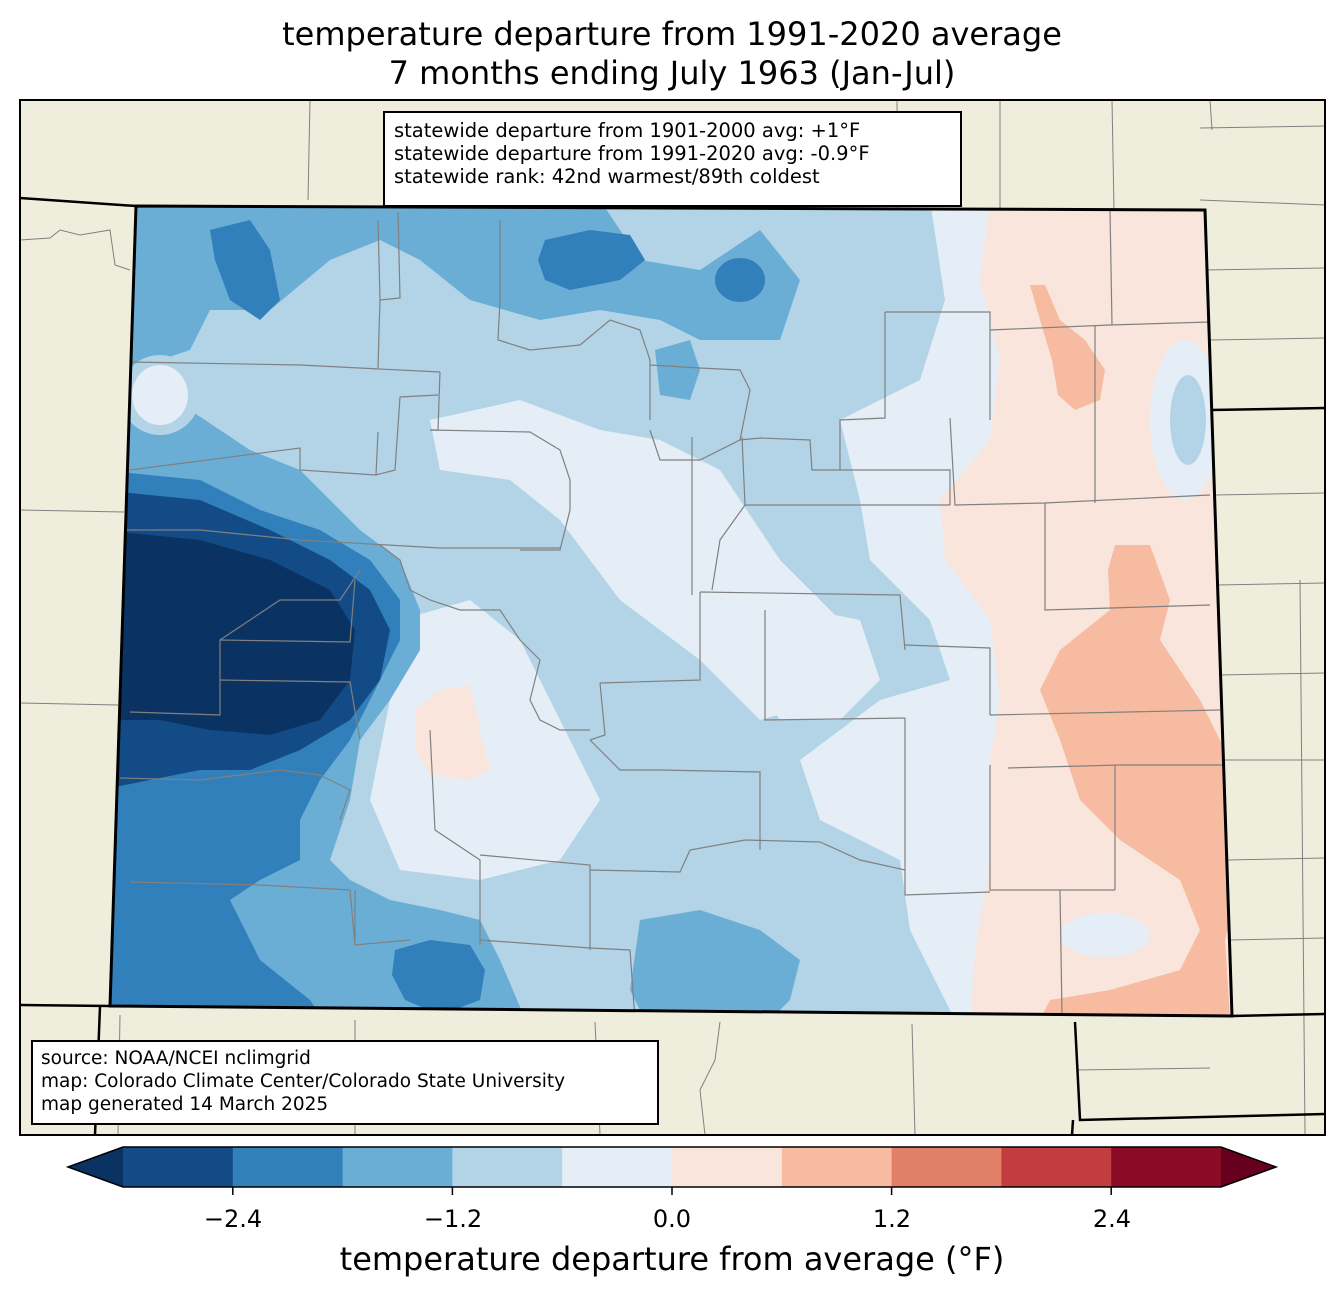  I want to click on colorbar-tick-label: 1.2, so click(892, 1219).